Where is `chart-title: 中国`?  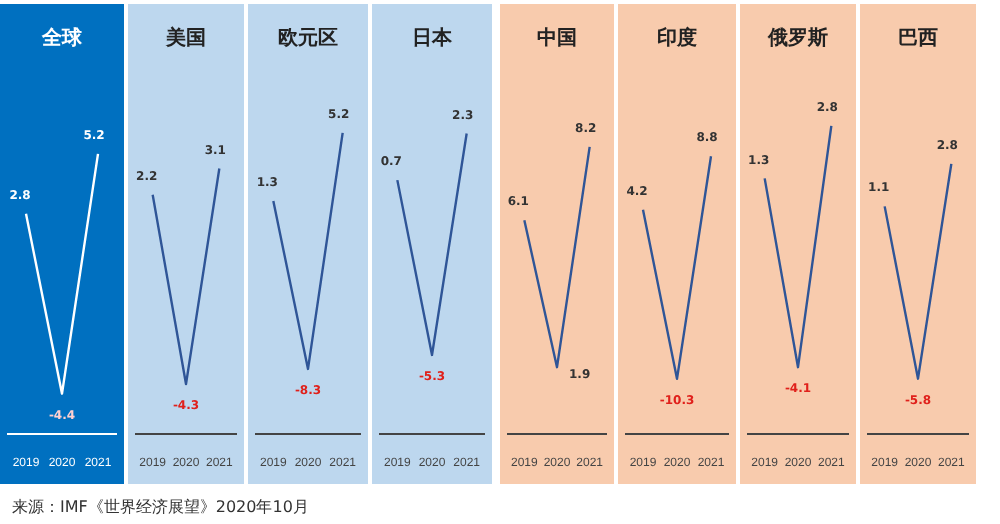 chart-title: 中国 is located at coordinates (557, 38).